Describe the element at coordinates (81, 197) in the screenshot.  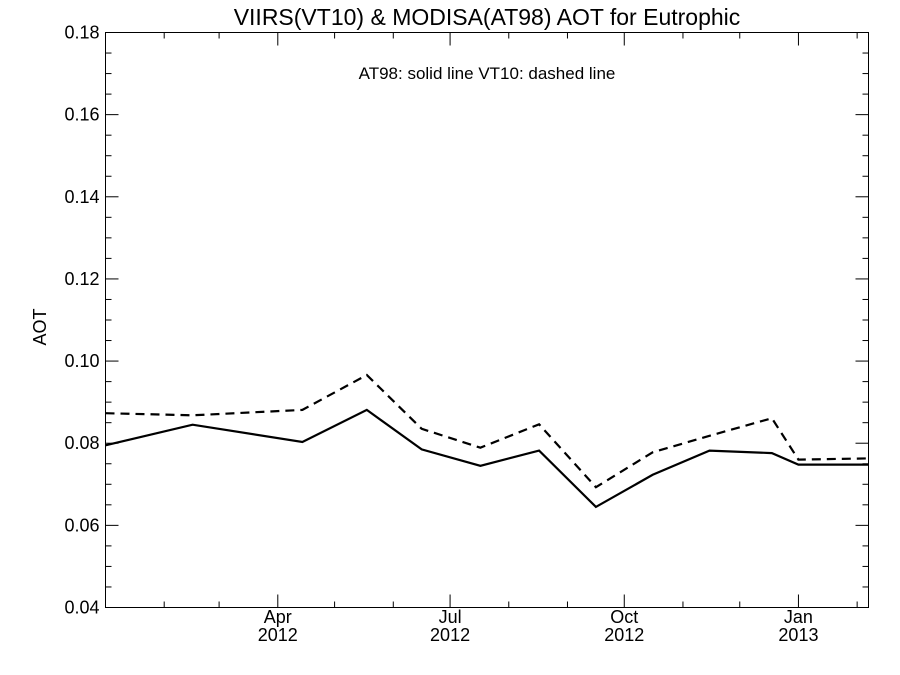
I see `y-tick-label: 0.14` at that location.